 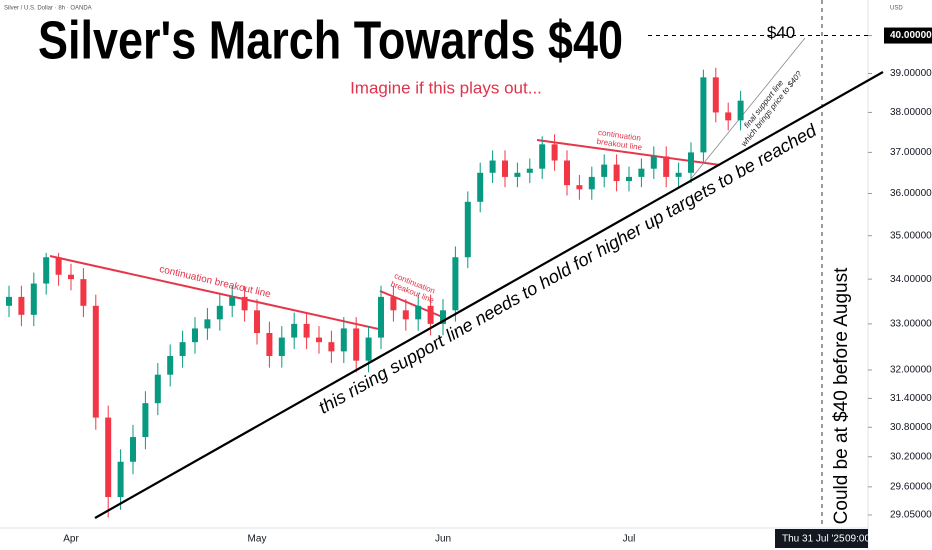 What do you see at coordinates (71, 539) in the screenshot?
I see `x-tick-label: Apr` at bounding box center [71, 539].